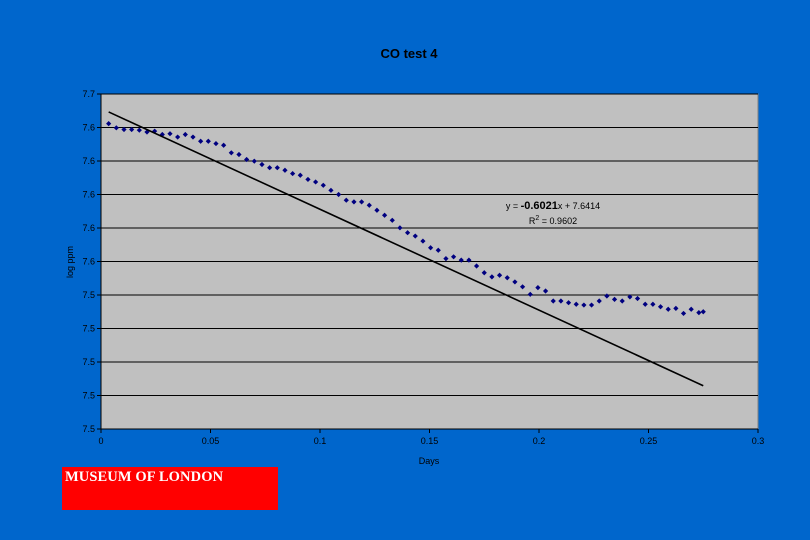  Describe the element at coordinates (429, 461) in the screenshot. I see `x-axis-title: Days` at that location.